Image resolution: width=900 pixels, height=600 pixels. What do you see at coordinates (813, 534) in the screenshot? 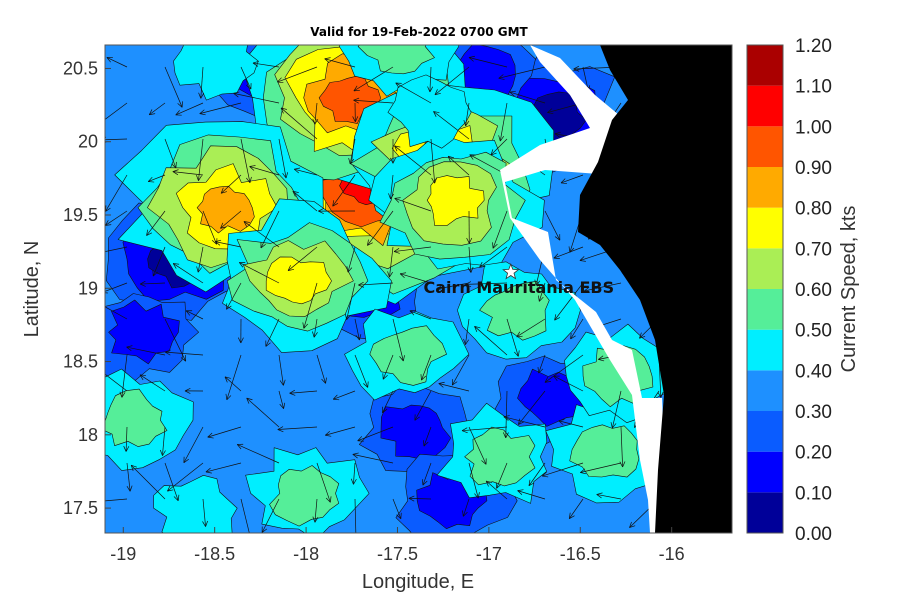
I see `colorbar-tick-label: 0.00` at bounding box center [813, 534].